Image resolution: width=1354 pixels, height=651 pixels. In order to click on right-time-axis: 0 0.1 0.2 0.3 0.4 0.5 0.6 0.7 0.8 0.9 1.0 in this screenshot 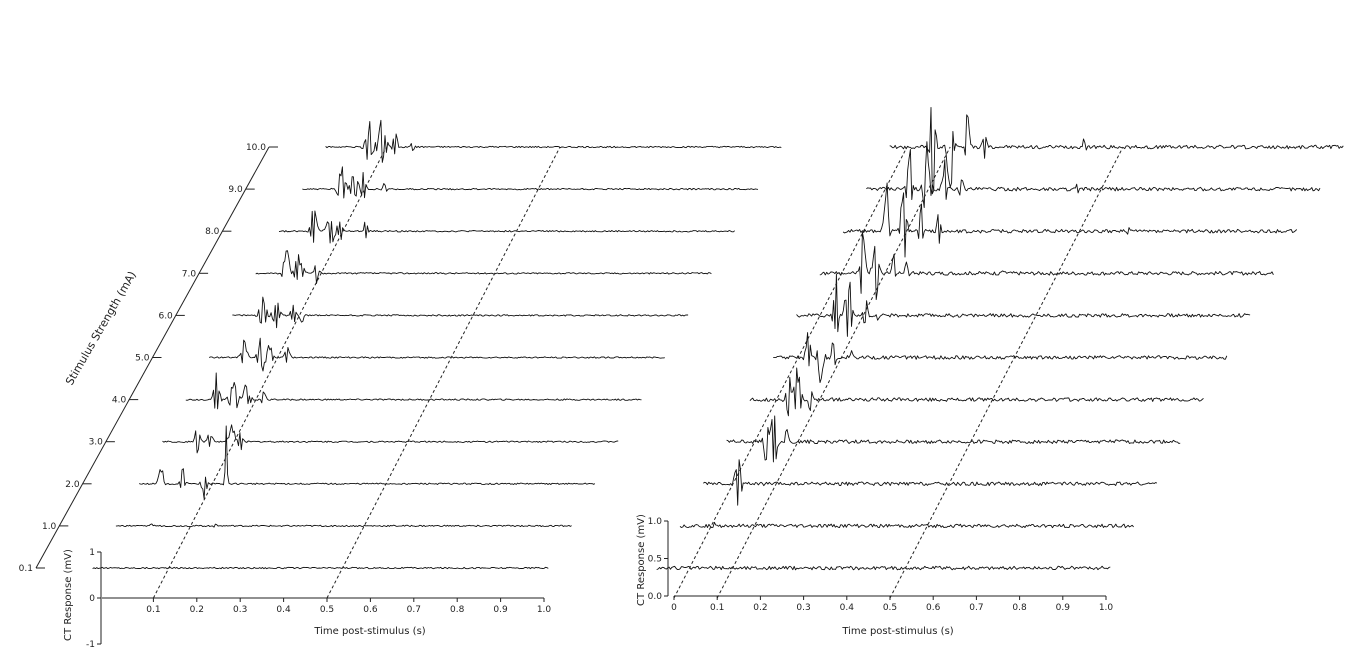, I will do `click(892, 604)`.